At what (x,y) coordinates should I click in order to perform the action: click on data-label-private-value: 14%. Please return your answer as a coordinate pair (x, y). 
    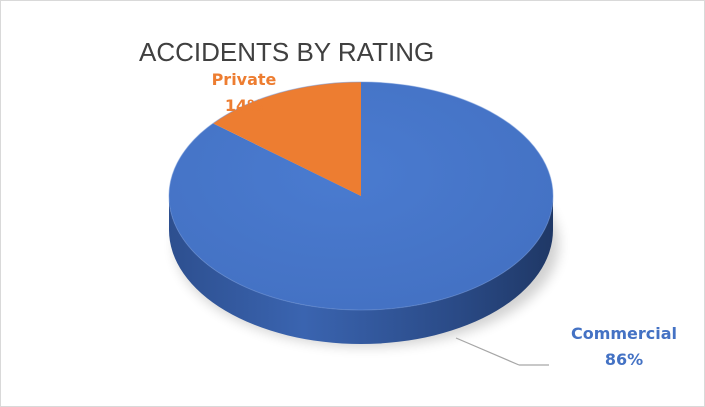
    Looking at the image, I should click on (244, 105).